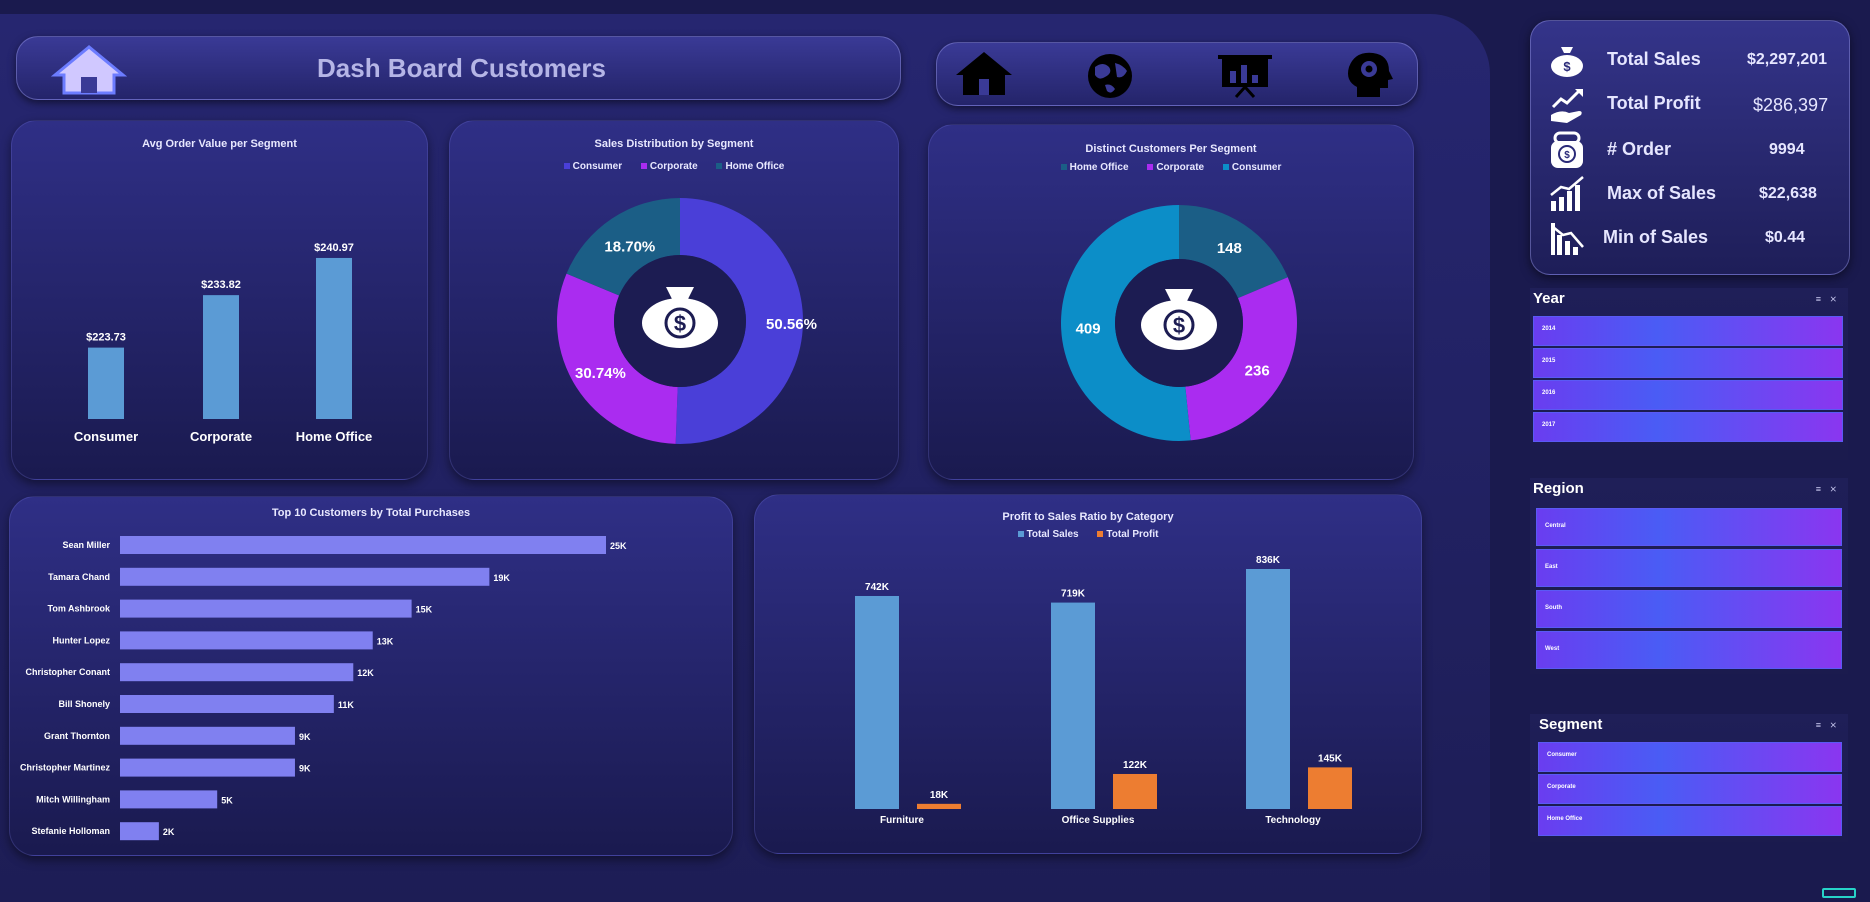 The height and width of the screenshot is (902, 1870). I want to click on header-bar: Dash Board Customers, so click(458, 68).